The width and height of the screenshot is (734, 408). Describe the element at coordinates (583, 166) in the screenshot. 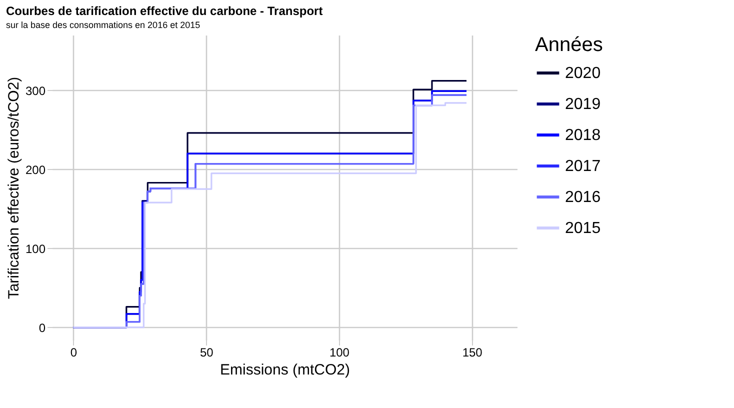

I see `legend-label: 2017` at that location.